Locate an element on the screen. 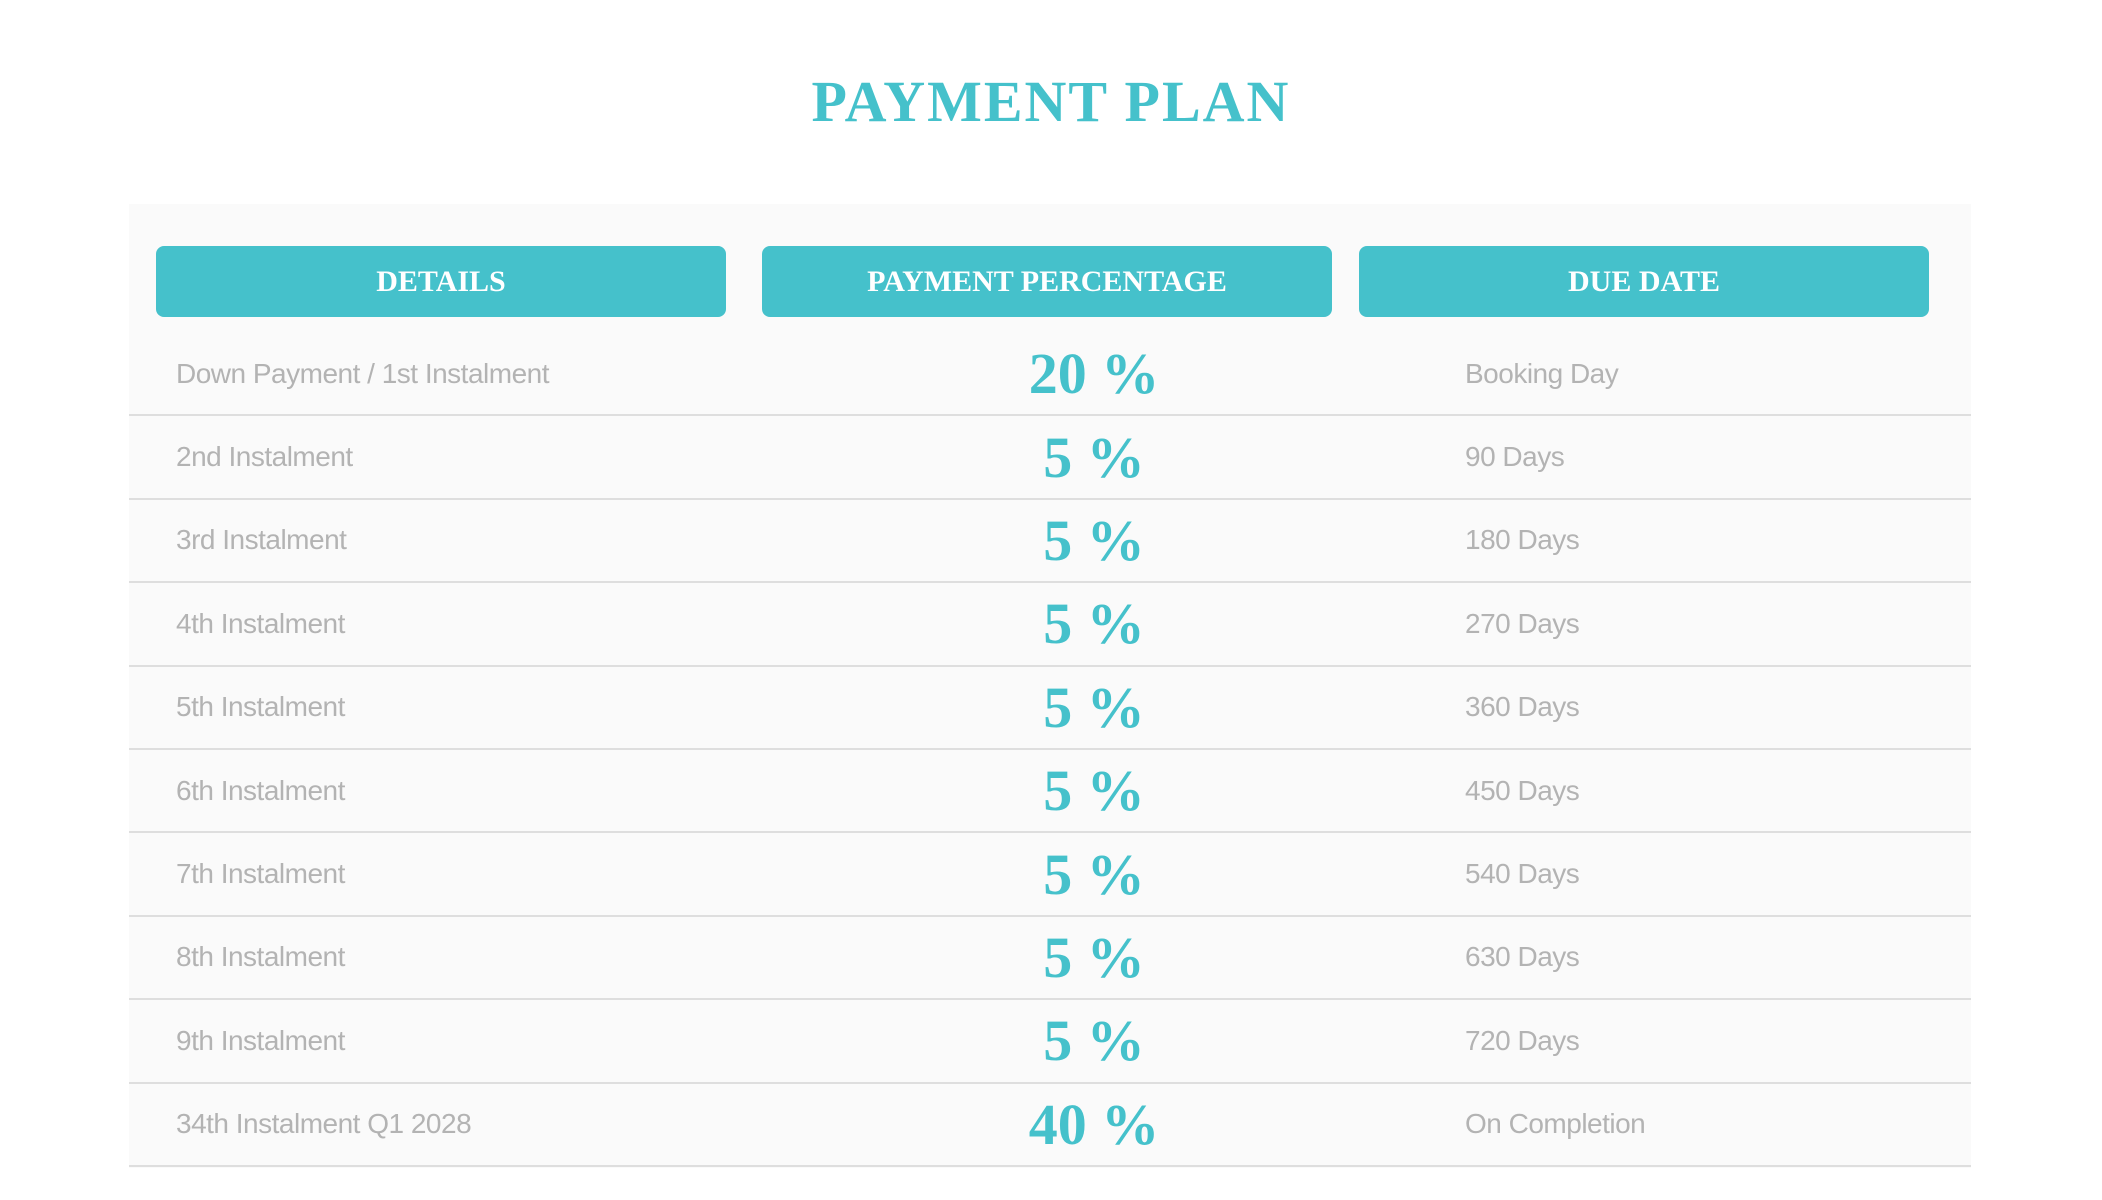 This screenshot has height=1200, width=2102. detail-cell: 6th Instalment is located at coordinates (260, 790).